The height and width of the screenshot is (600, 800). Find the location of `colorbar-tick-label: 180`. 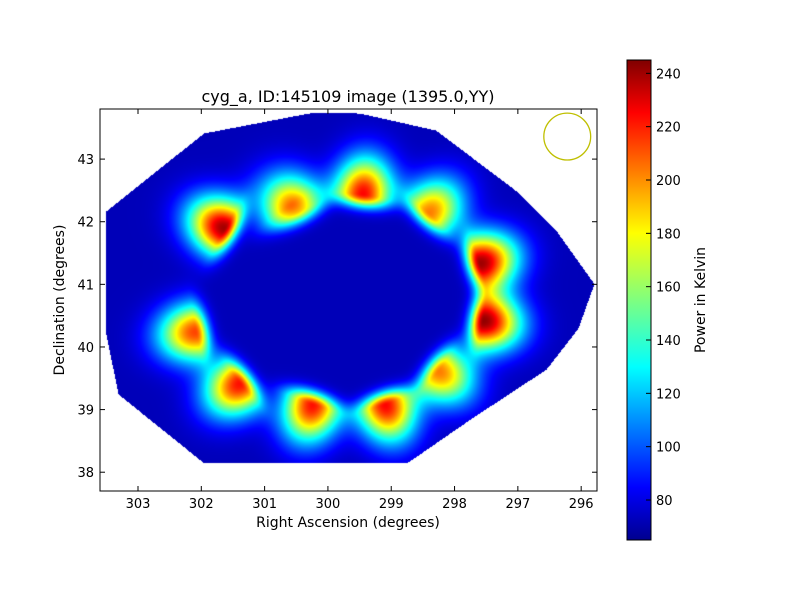

colorbar-tick-label: 180 is located at coordinates (668, 234).